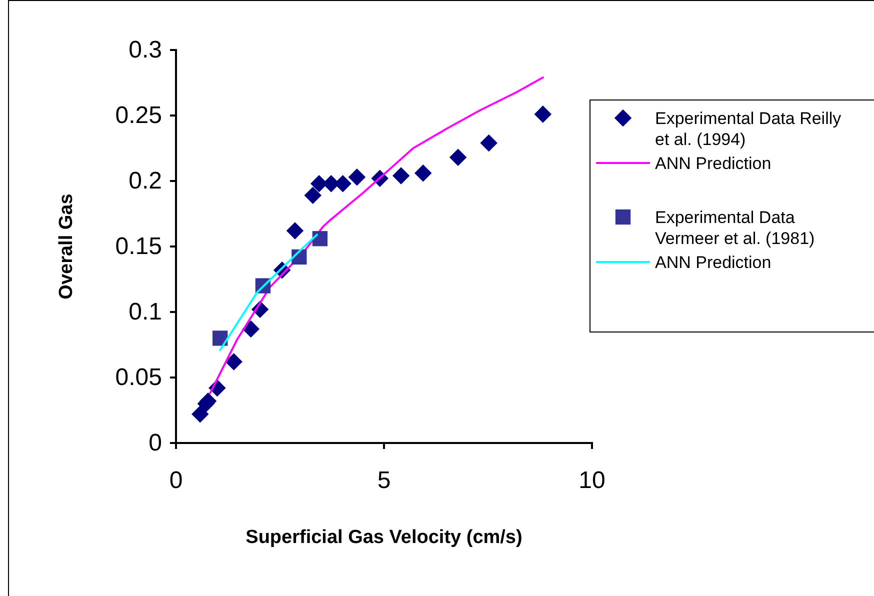 The width and height of the screenshot is (874, 596). I want to click on x-tick-label: 5, so click(384, 480).